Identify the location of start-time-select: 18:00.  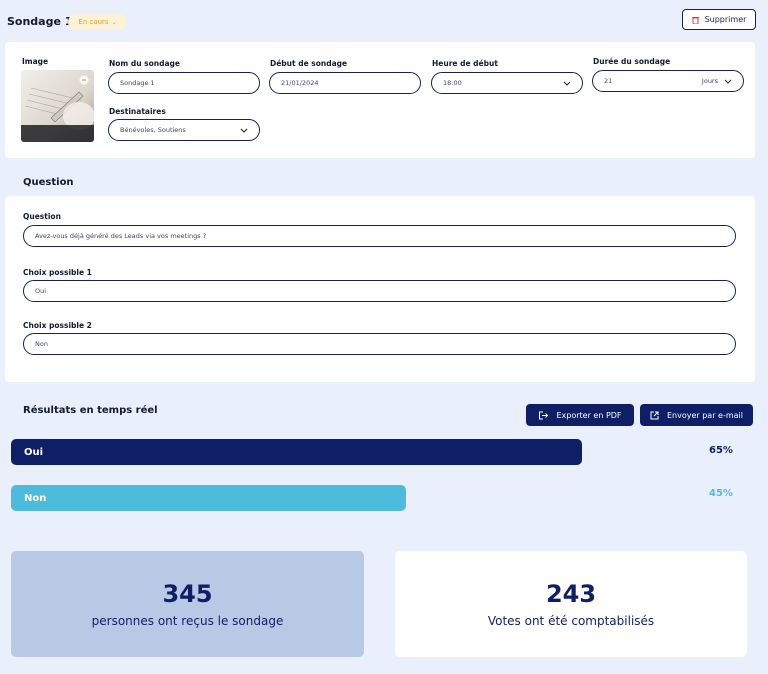
(507, 83).